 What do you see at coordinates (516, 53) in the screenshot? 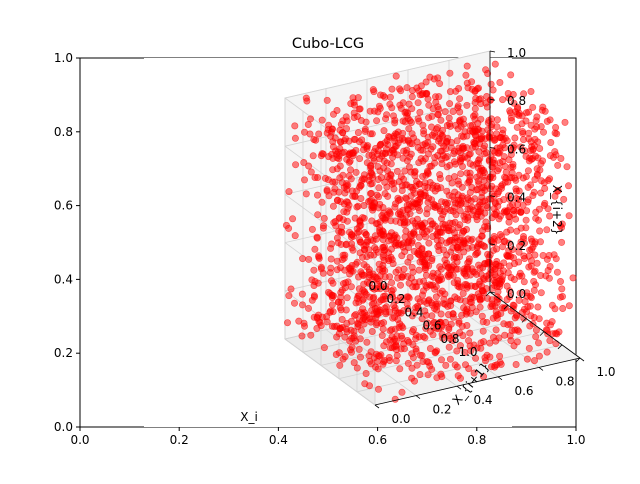
I see `z3d-tick-label: 1.0` at bounding box center [516, 53].